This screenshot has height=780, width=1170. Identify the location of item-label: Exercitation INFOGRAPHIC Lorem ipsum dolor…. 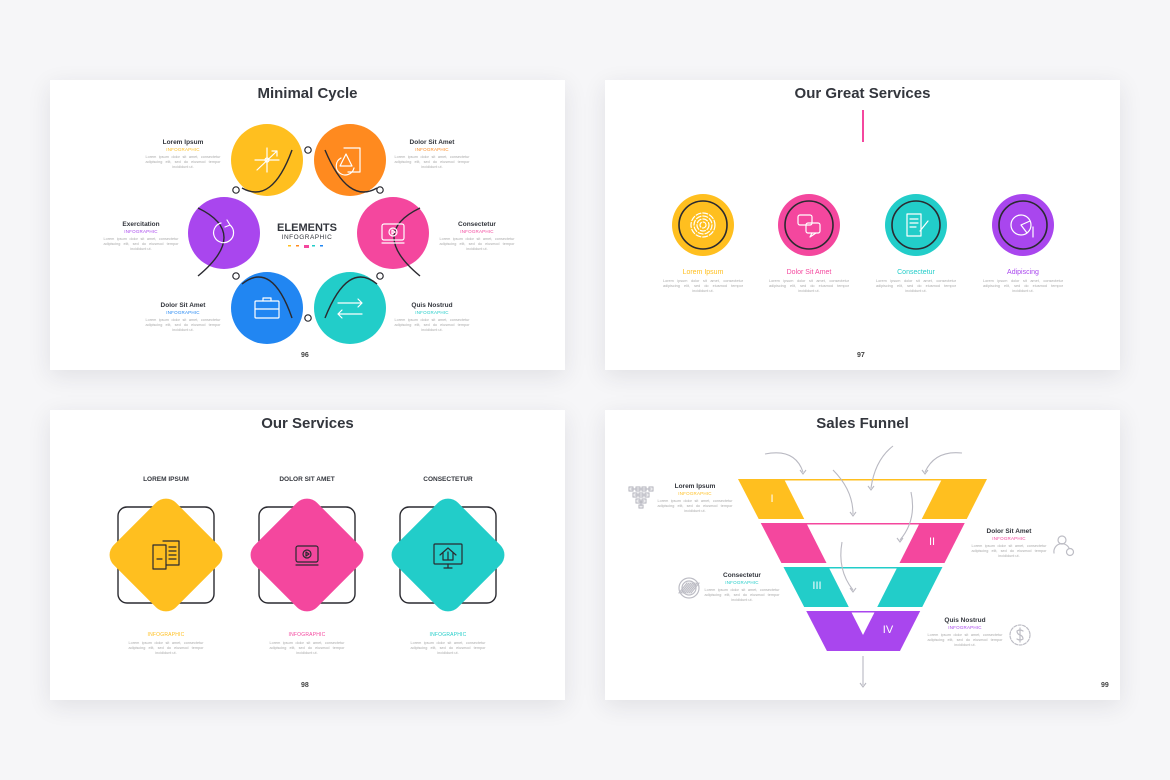
(141, 236).